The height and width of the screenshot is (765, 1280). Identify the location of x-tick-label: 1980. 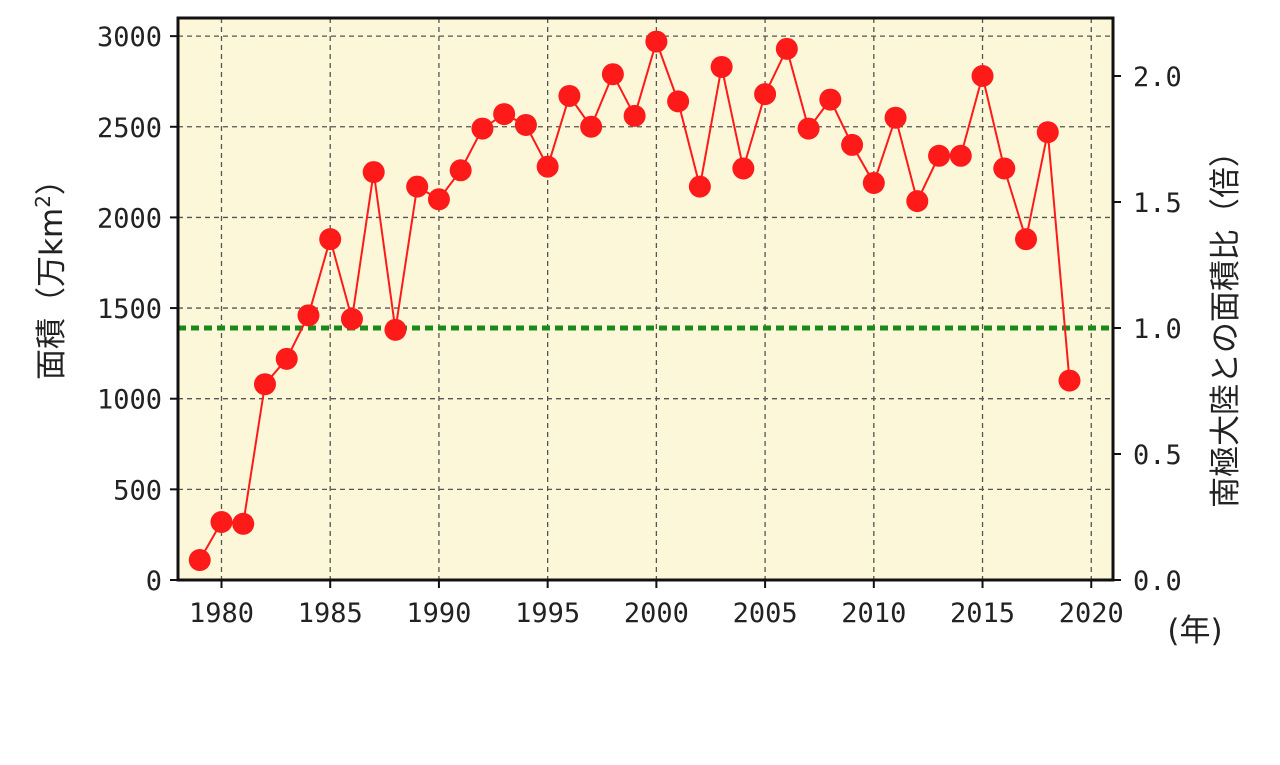
(221, 613).